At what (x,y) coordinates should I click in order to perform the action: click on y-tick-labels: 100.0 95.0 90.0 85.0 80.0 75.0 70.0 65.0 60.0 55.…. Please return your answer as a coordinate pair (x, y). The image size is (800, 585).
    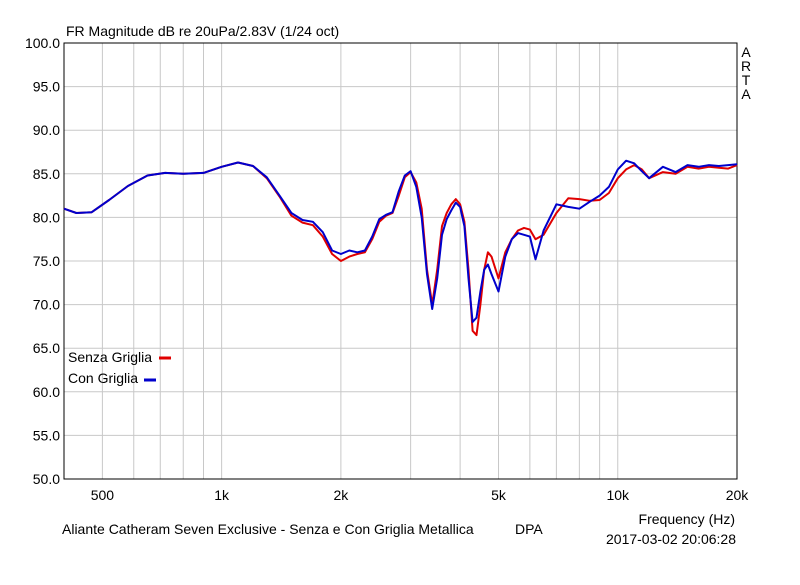
    Looking at the image, I should click on (42, 261).